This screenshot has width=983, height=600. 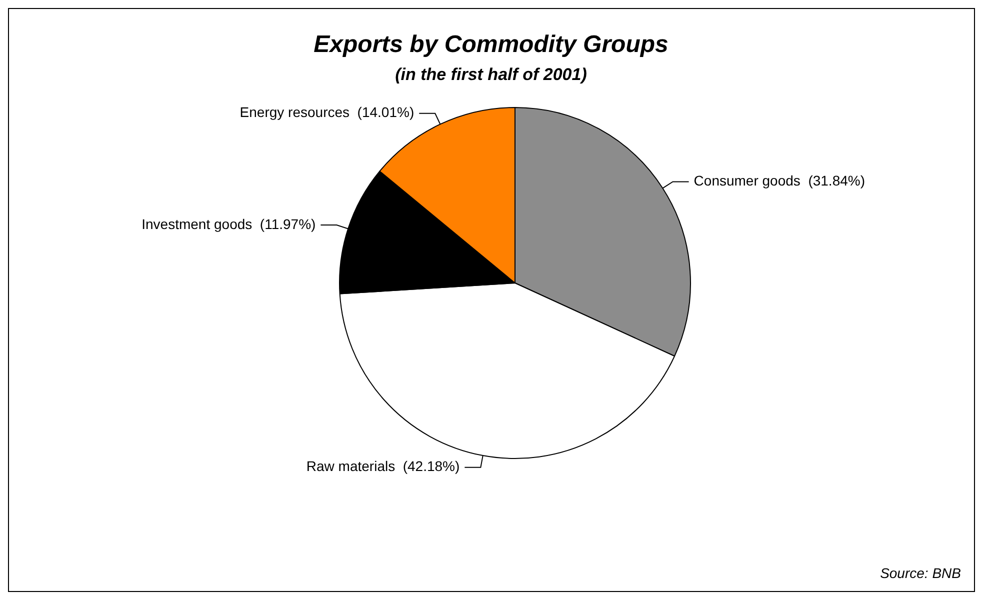 What do you see at coordinates (327, 112) in the screenshot?
I see `slice-label: Energy resources (14.01%)` at bounding box center [327, 112].